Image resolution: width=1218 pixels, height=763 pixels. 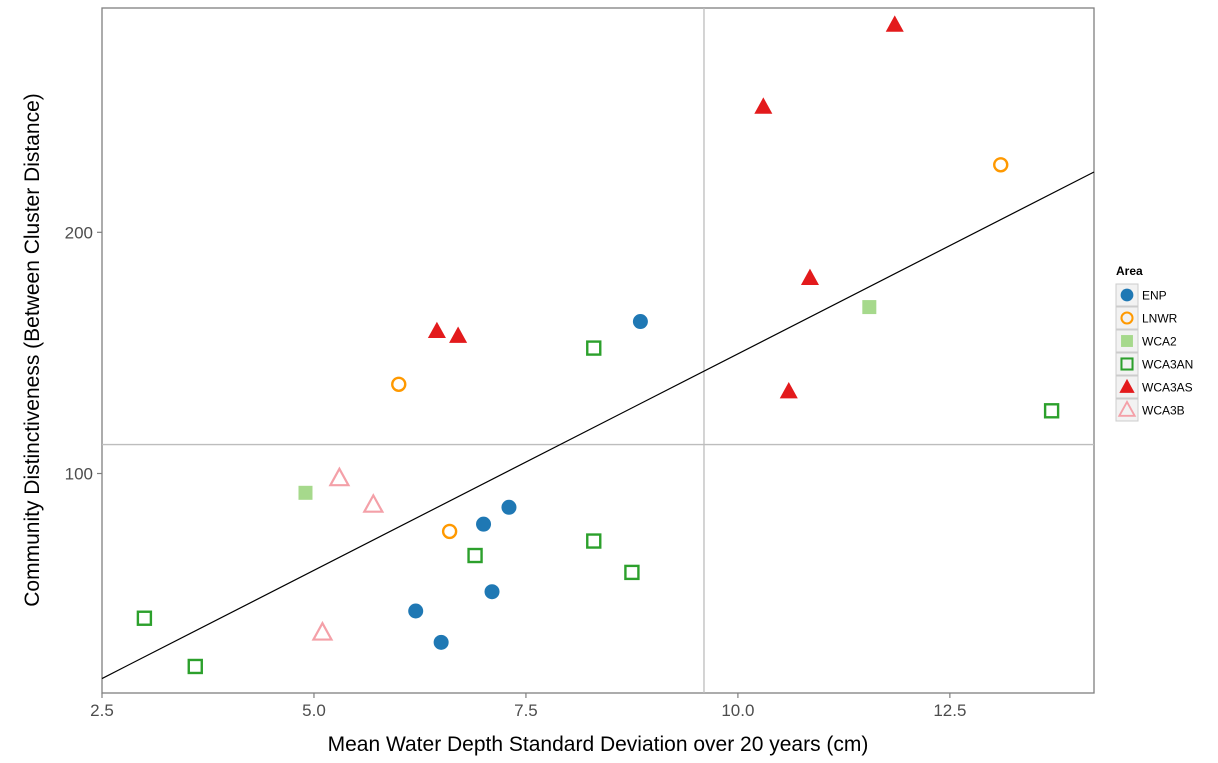 What do you see at coordinates (1167, 365) in the screenshot?
I see `legend-label-wca3an: WCA3AN` at bounding box center [1167, 365].